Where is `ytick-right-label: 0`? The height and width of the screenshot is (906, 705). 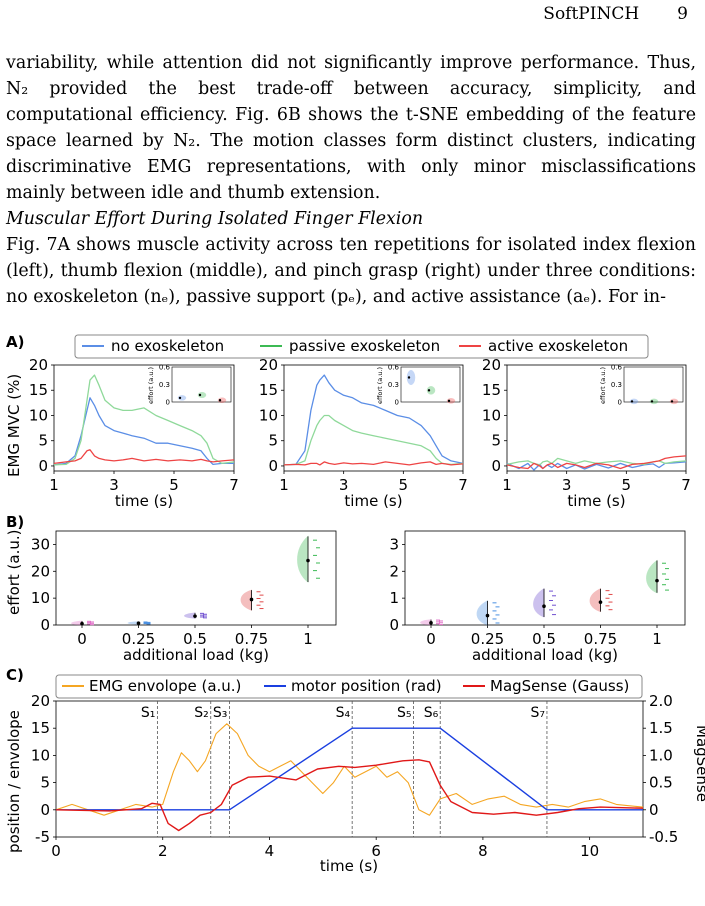
ytick-right-label: 0 is located at coordinates (654, 810).